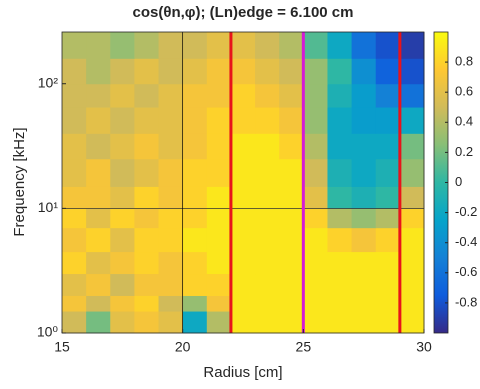 This screenshot has width=480, height=389. Describe the element at coordinates (183, 347) in the screenshot. I see `x-tick-label: 20` at that location.